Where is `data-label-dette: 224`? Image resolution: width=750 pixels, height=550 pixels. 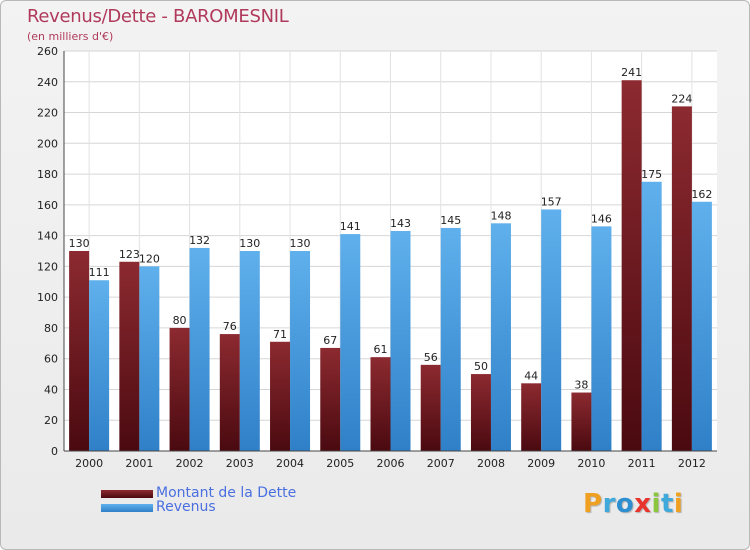 data-label-dette: 224 is located at coordinates (681, 98).